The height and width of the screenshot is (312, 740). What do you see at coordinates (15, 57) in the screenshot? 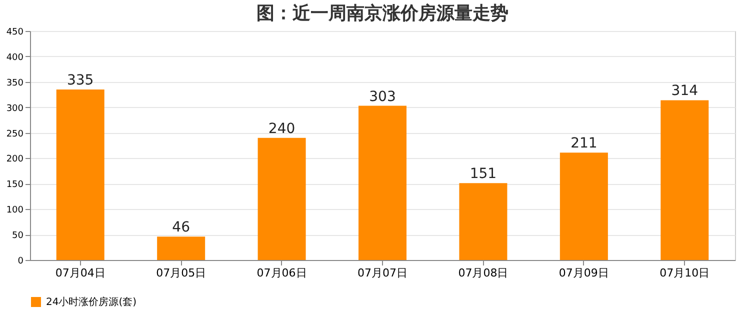
I see `y-tick-label: 400` at bounding box center [15, 57].